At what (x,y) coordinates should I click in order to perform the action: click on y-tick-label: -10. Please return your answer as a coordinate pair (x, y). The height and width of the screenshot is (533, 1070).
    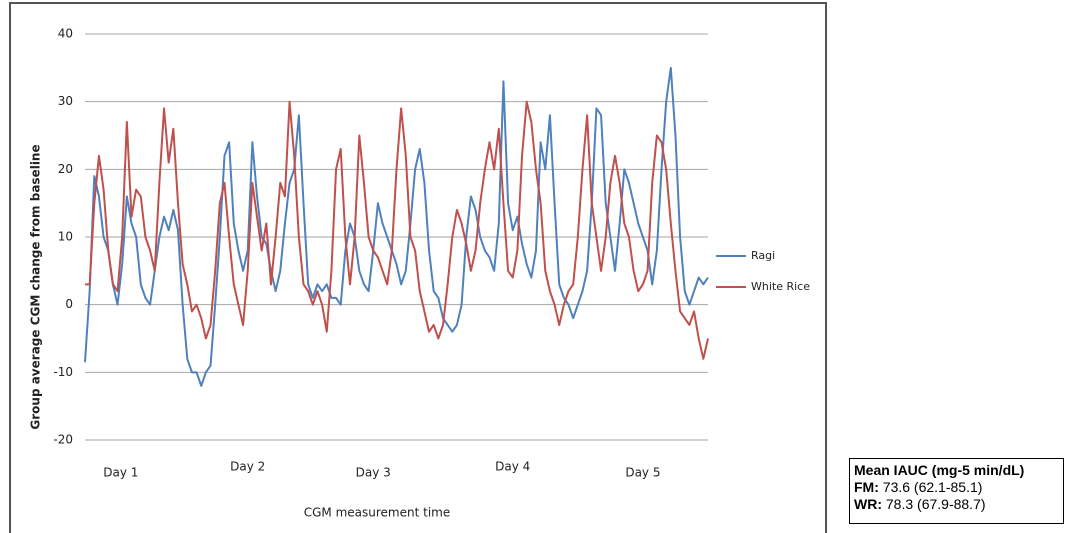
    Looking at the image, I should click on (63, 372).